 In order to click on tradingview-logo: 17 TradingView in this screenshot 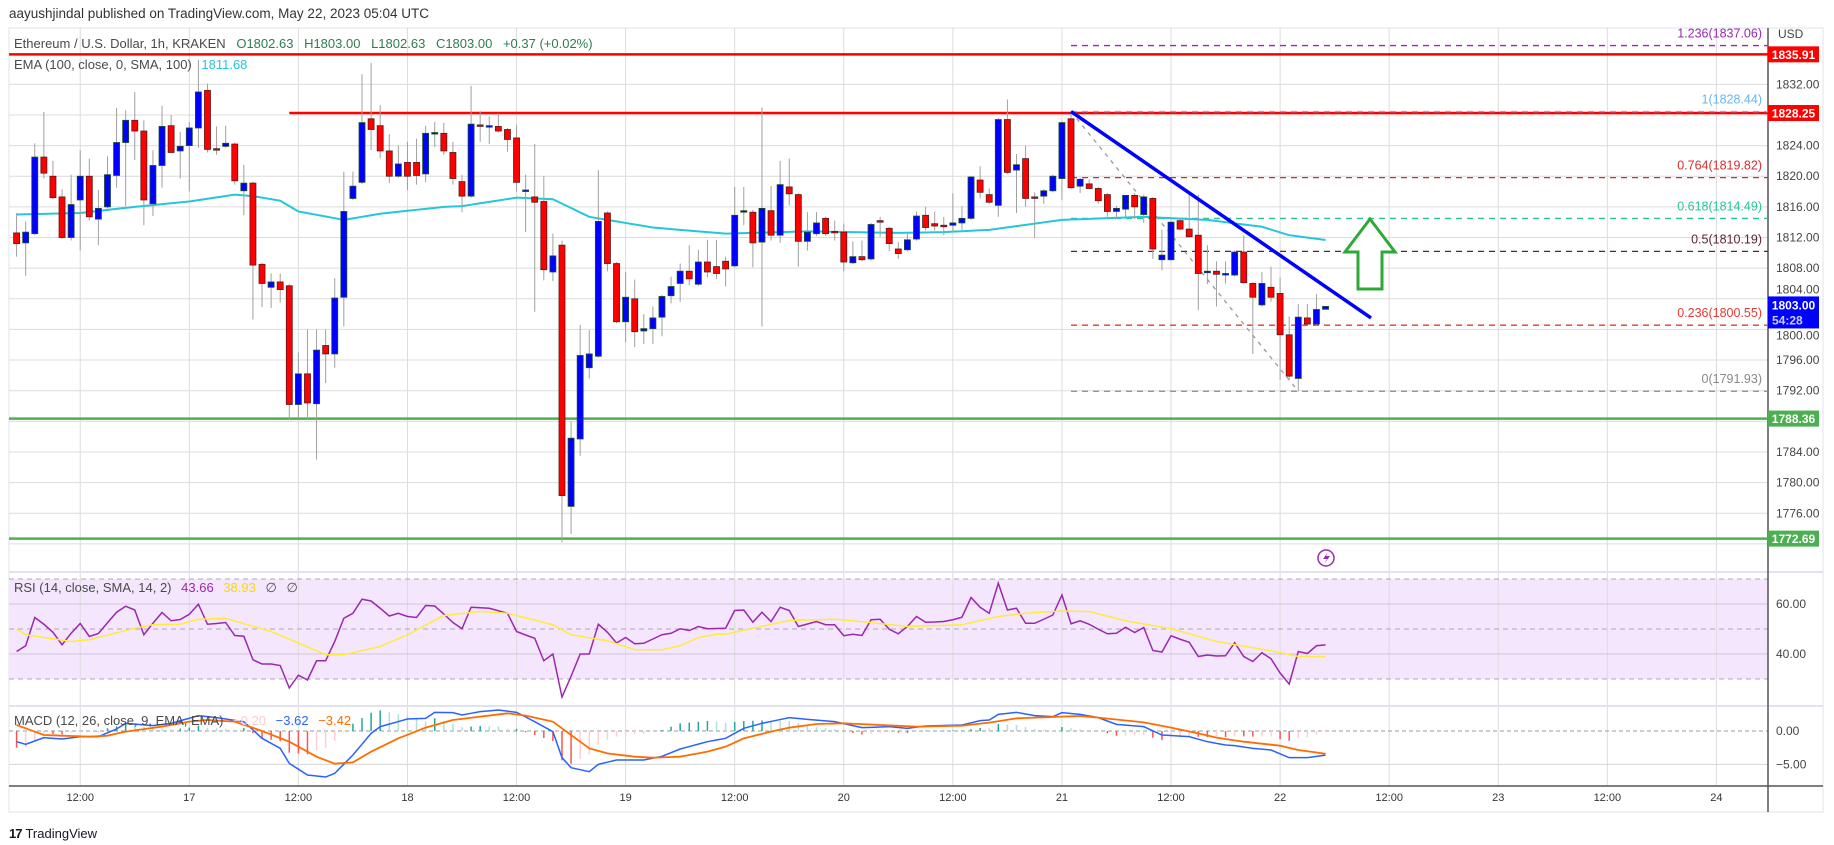, I will do `click(53, 833)`.